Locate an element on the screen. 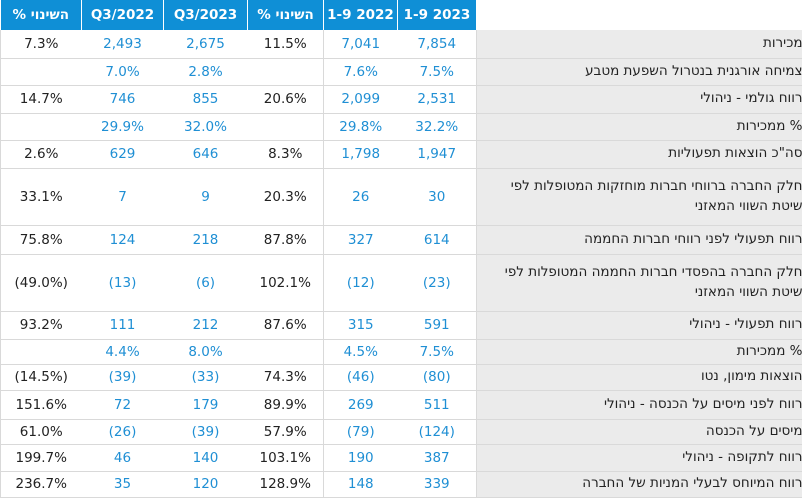 Image resolution: width=802 pixels, height=502 pixels. row-label: רווח לפני מיסים על הכנסה - ניהולי is located at coordinates (639, 405).